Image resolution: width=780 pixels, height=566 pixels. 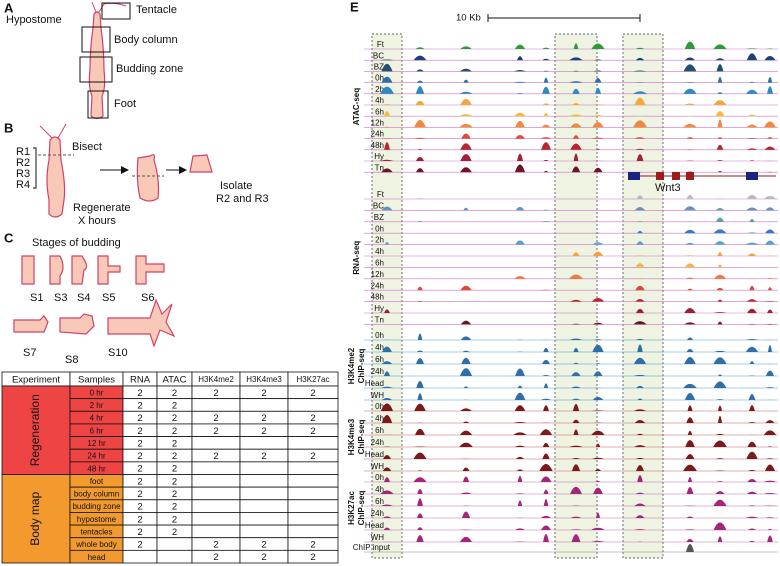 I want to click on label: Foot, so click(x=125, y=104).